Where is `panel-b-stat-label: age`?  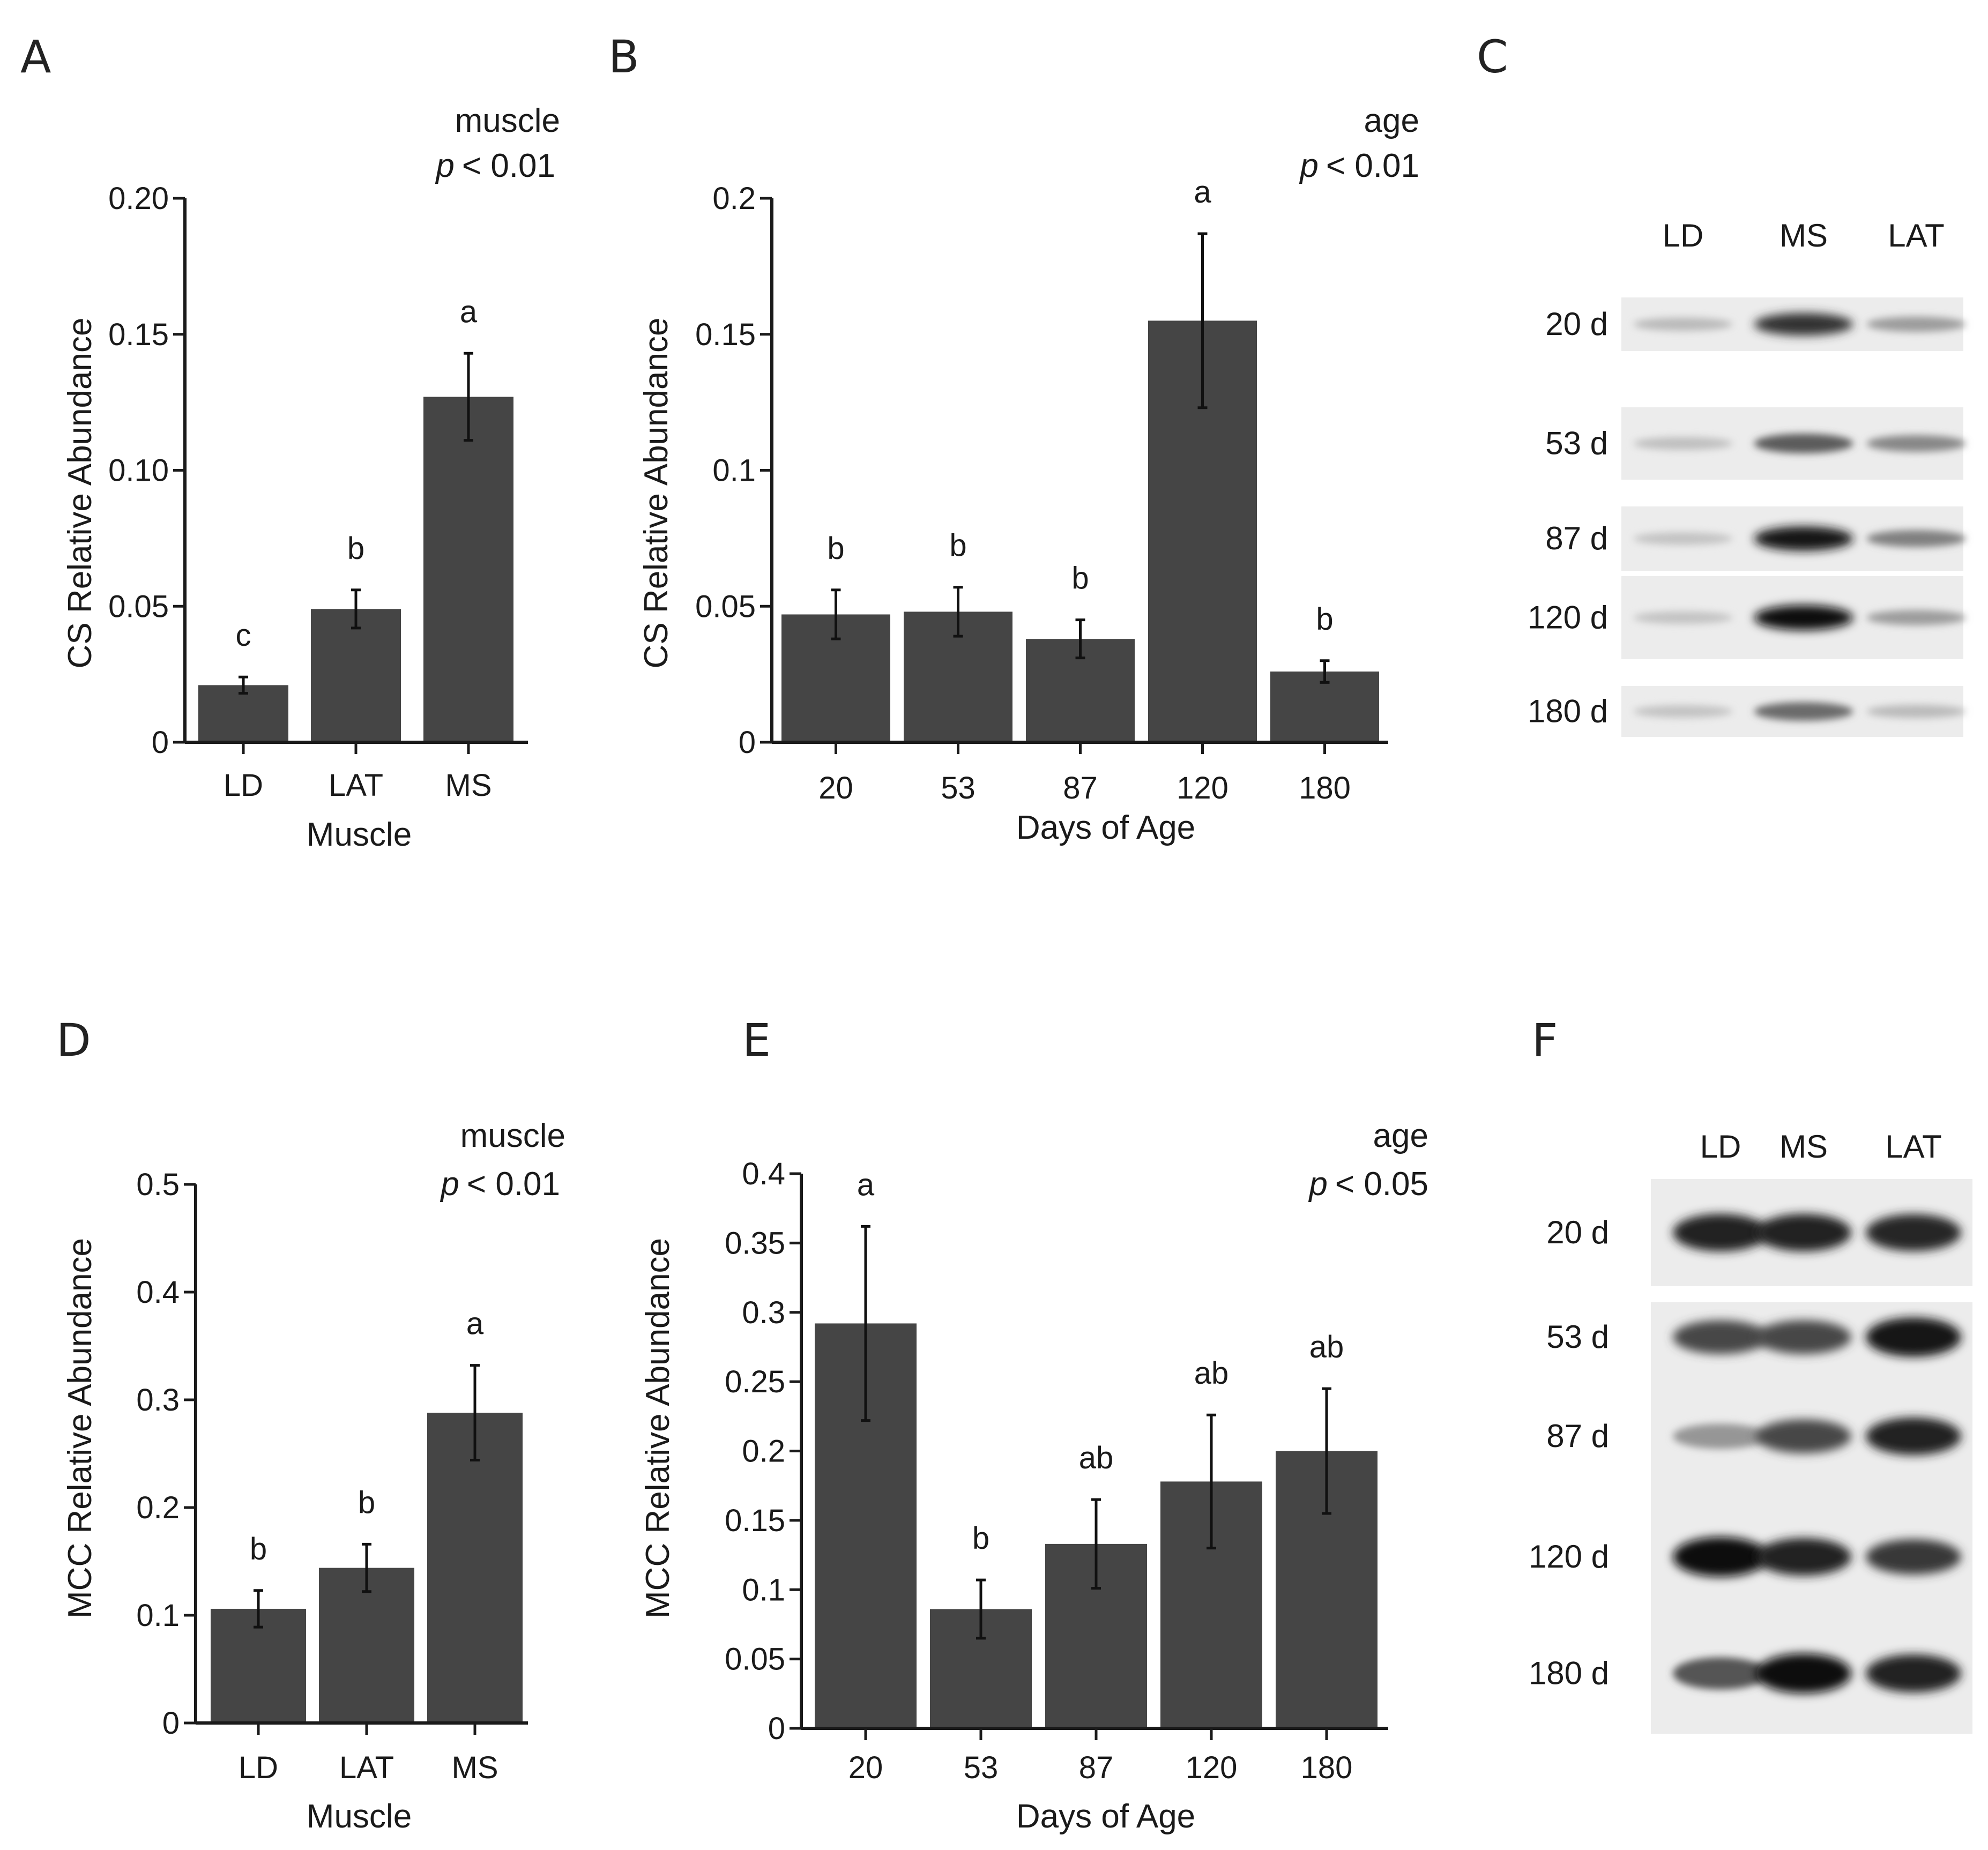
panel-b-stat-label: age is located at coordinates (1392, 120).